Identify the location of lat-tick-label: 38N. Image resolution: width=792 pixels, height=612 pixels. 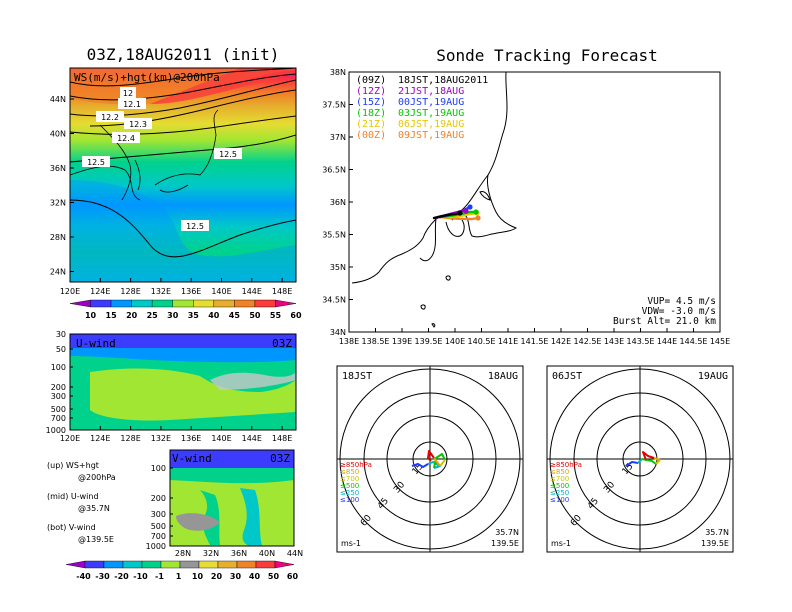
(338, 72).